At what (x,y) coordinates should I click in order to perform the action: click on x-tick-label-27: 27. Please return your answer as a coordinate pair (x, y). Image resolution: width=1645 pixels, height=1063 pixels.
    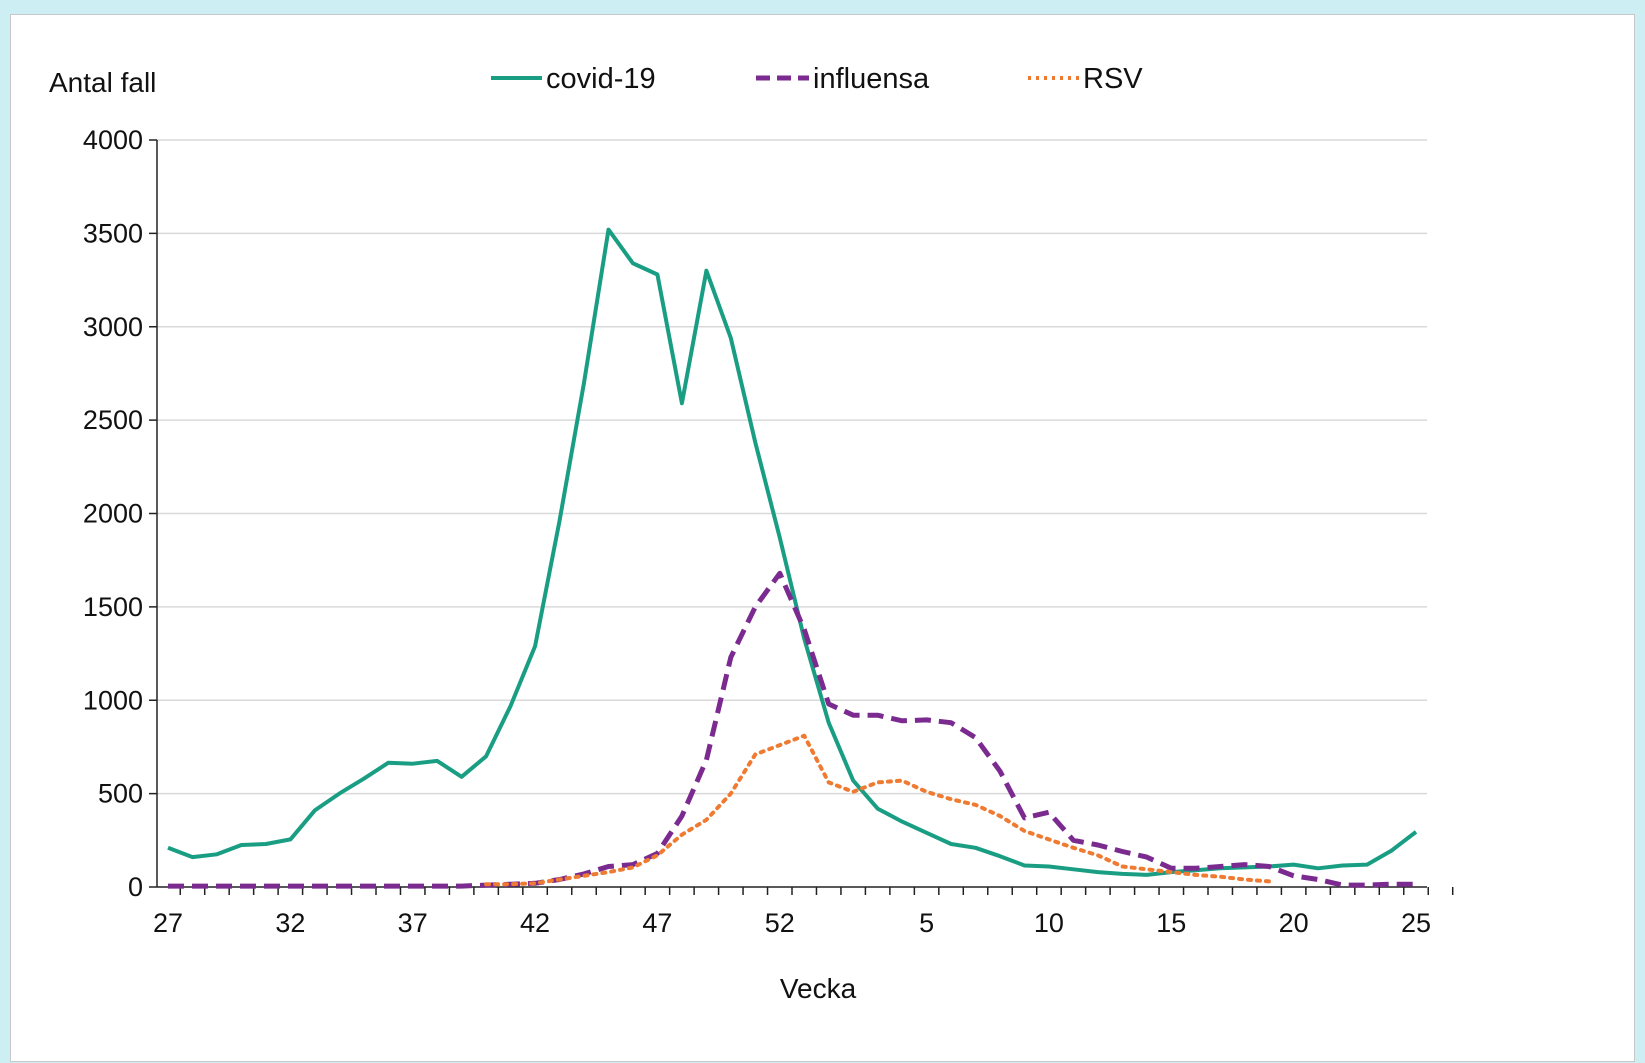
    Looking at the image, I should click on (168, 923).